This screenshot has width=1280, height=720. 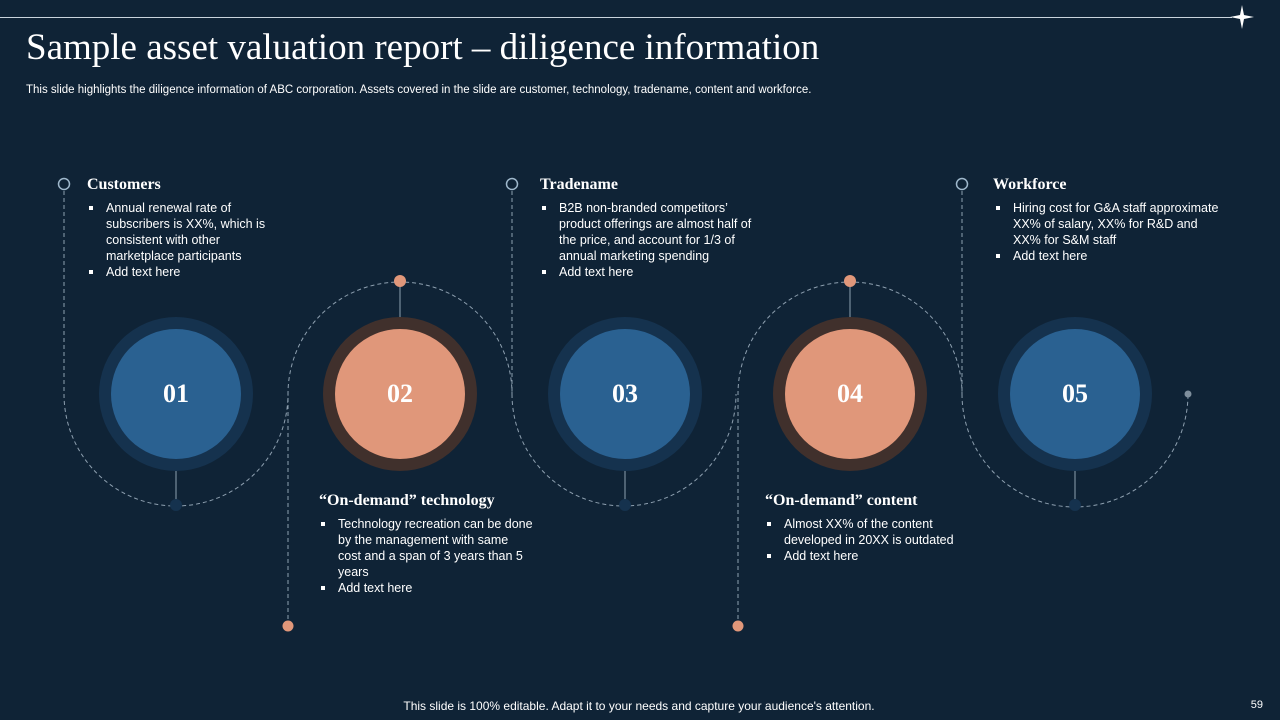 I want to click on step-circle-02: 02, so click(x=400, y=394).